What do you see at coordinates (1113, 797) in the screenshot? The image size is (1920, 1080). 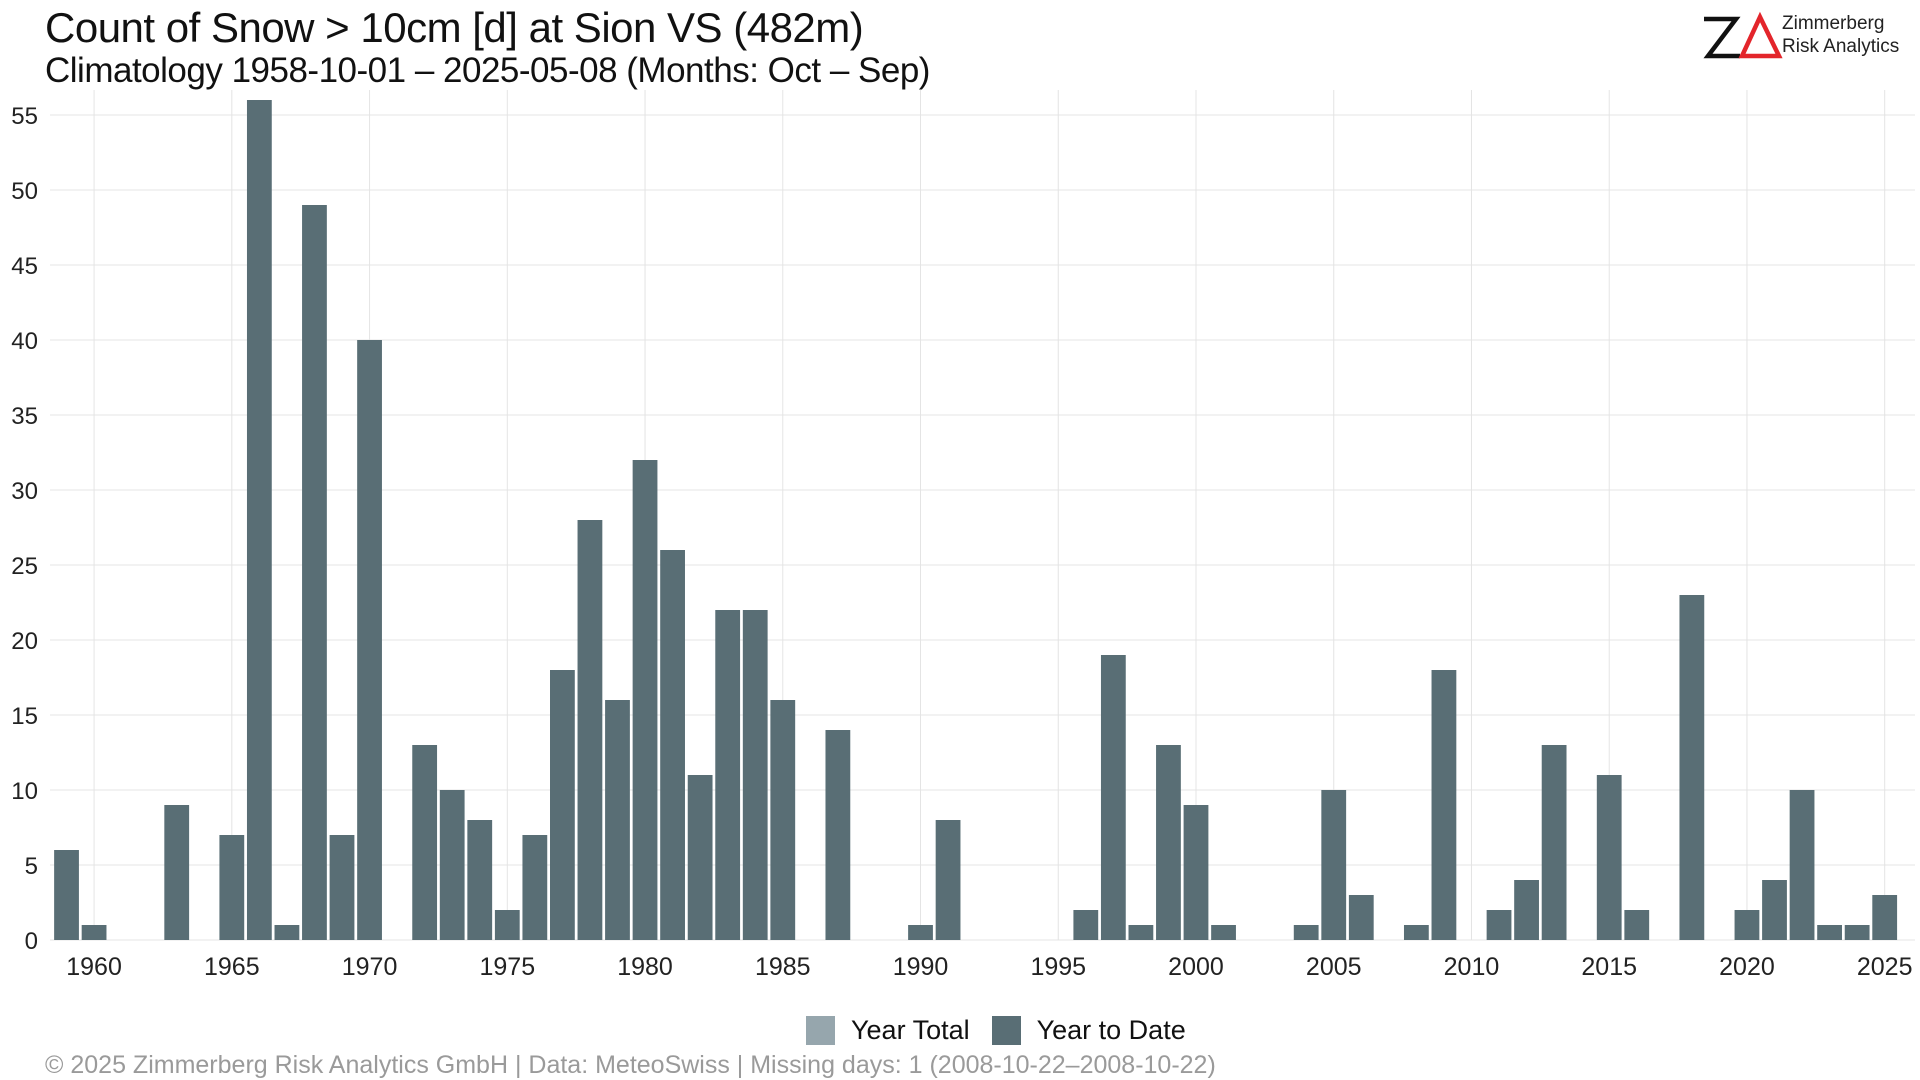 I see `bar-1997` at bounding box center [1113, 797].